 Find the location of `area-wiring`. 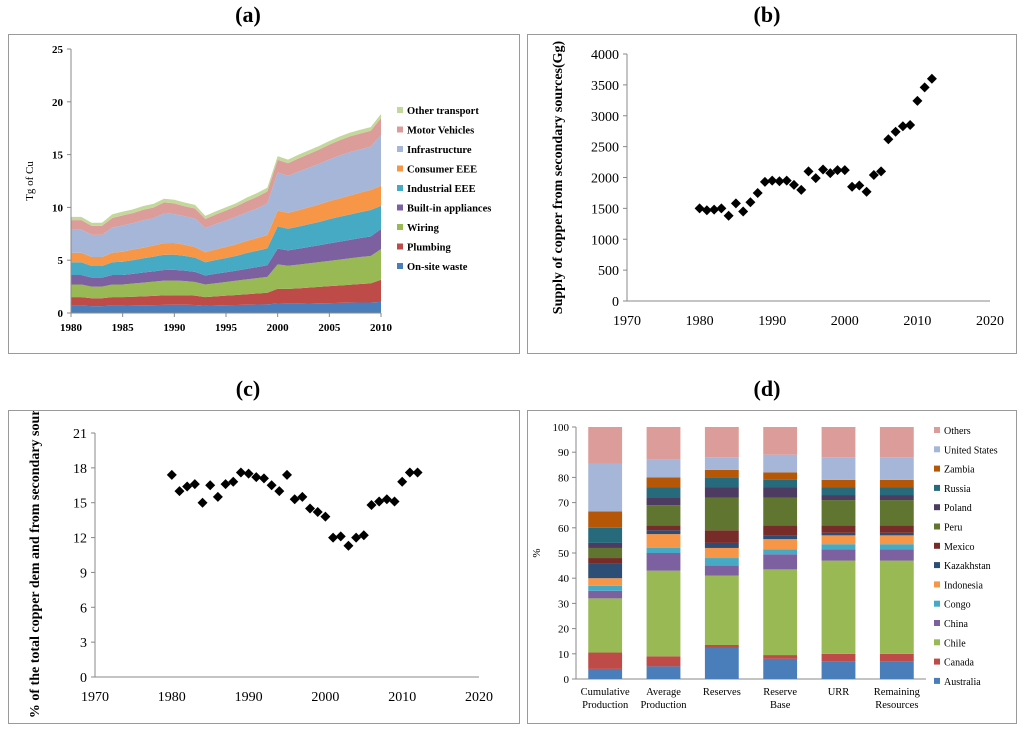

area-wiring is located at coordinates (226, 274).